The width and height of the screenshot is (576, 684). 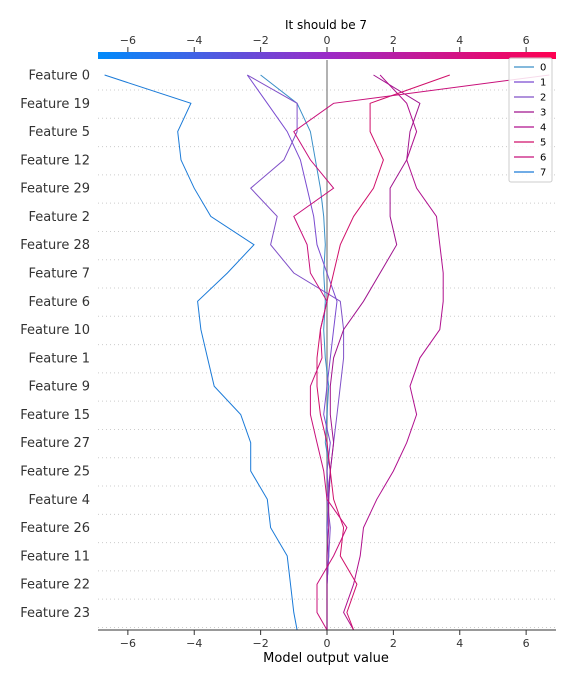 What do you see at coordinates (393, 643) in the screenshot?
I see `bottom-tick-label: 2` at bounding box center [393, 643].